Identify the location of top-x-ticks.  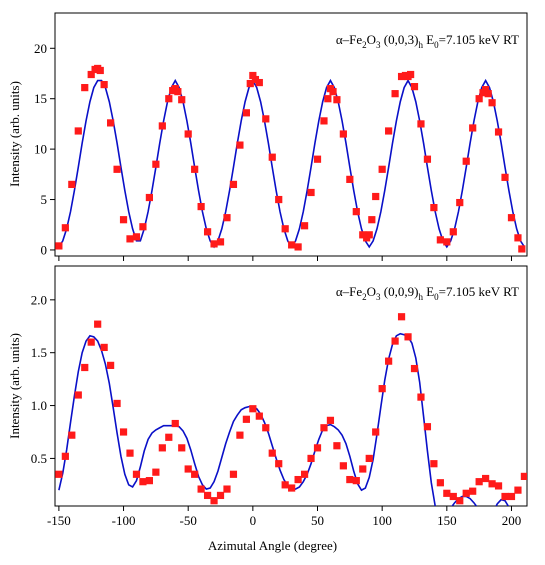
(285, 258).